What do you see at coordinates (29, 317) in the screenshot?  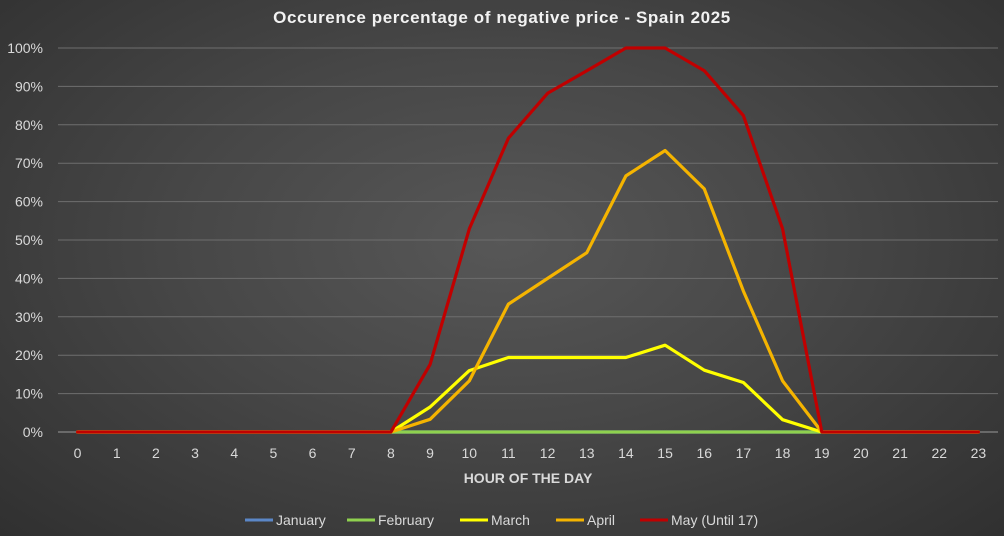 I see `y-tick-label: 30%` at bounding box center [29, 317].